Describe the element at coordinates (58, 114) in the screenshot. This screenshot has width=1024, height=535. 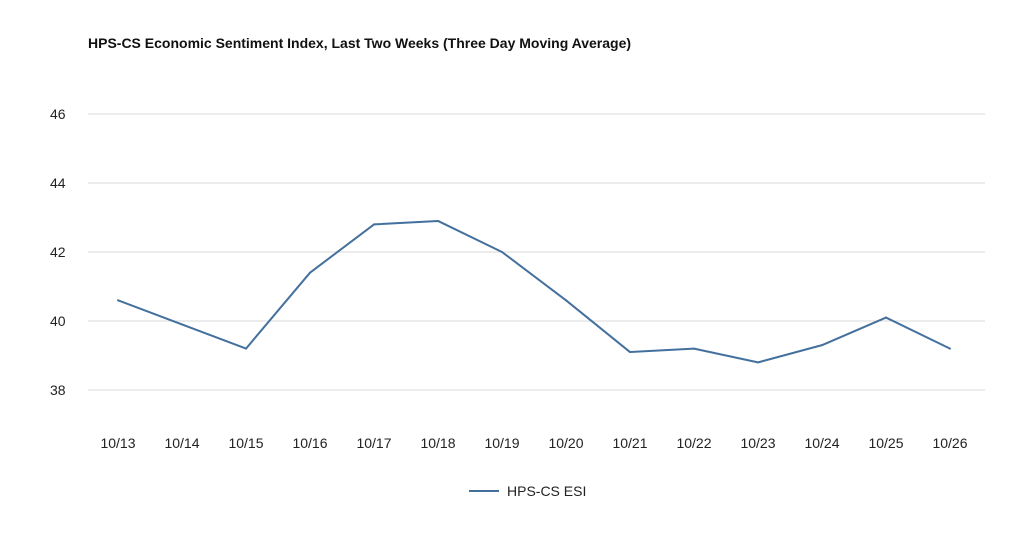
I see `y-tick-label: 46` at that location.